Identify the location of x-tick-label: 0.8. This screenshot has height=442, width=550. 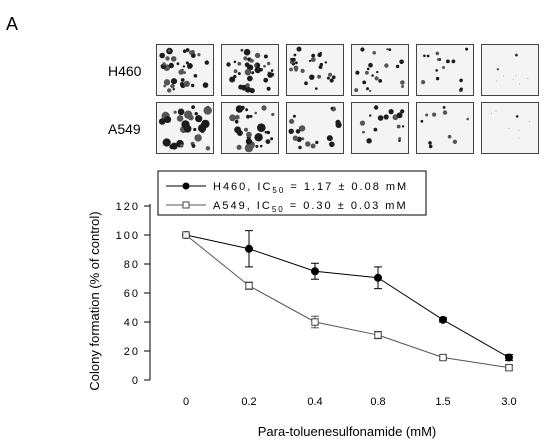
(377, 402).